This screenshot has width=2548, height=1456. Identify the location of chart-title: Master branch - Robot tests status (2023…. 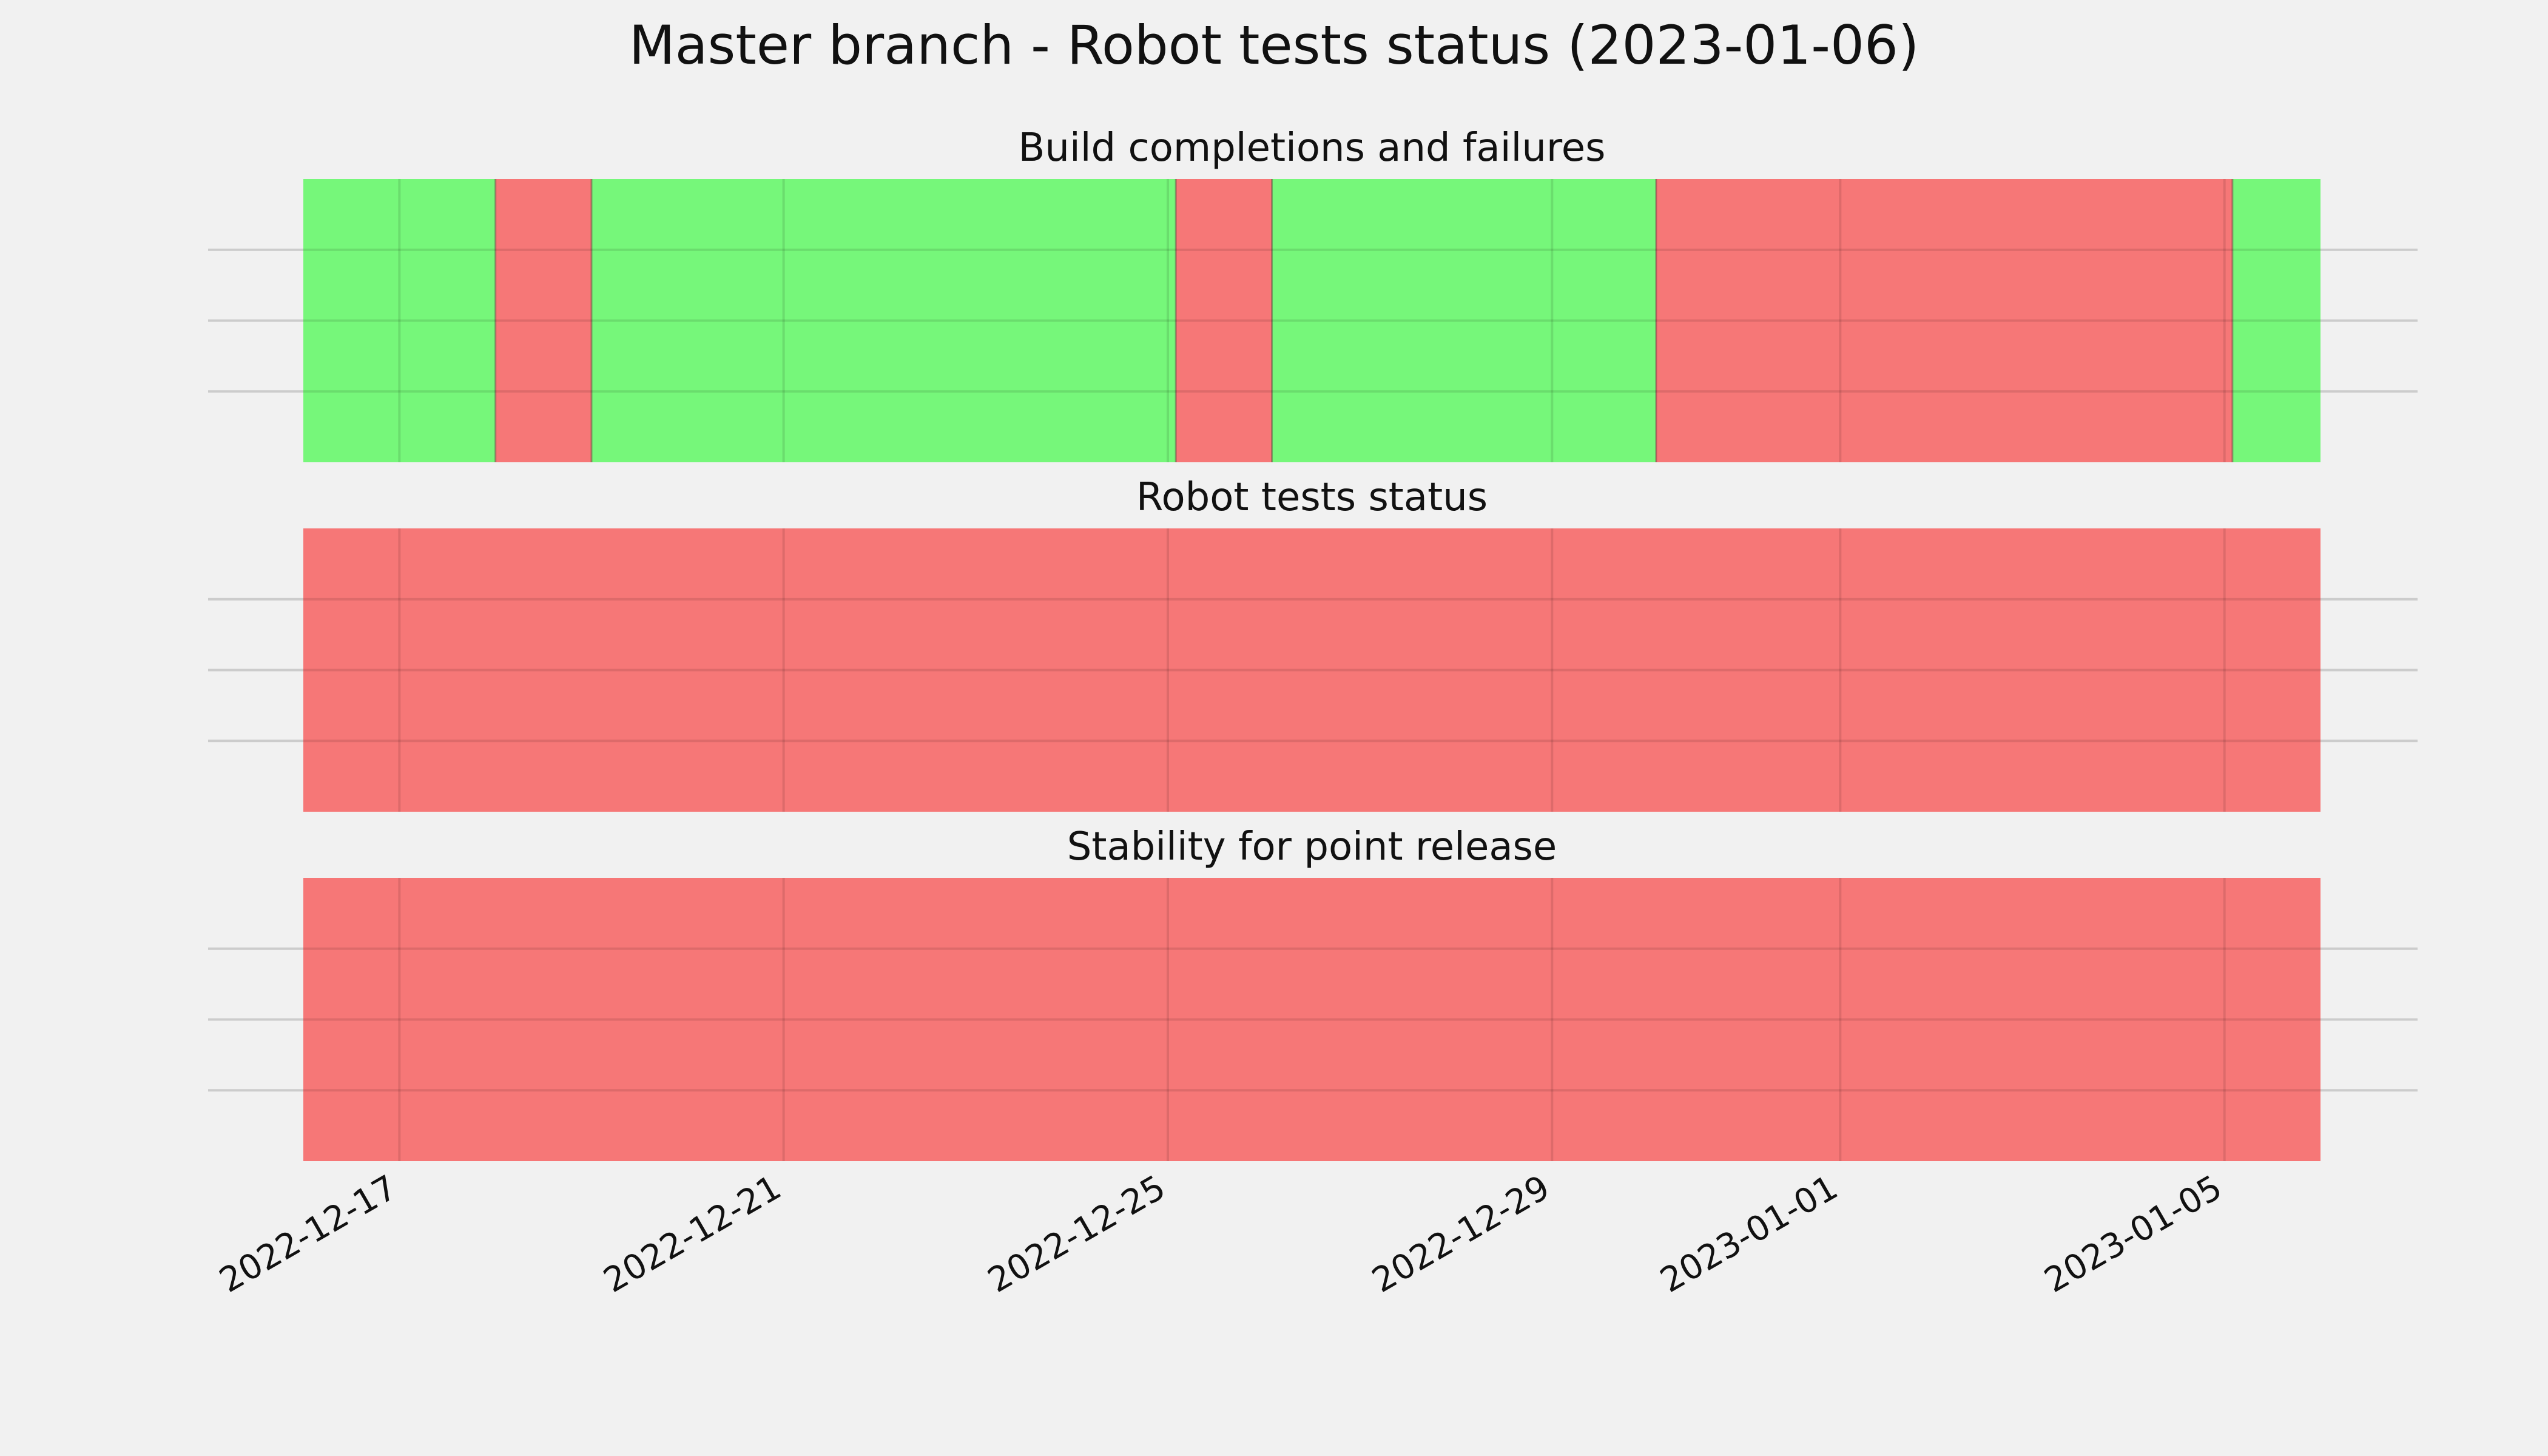
(1274, 45).